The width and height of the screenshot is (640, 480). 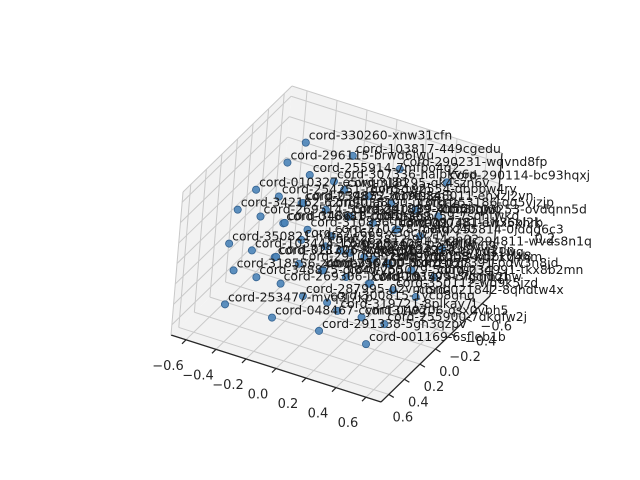 I want to click on point-label: cord-049206-qsx0vbh5, so click(x=437, y=309).